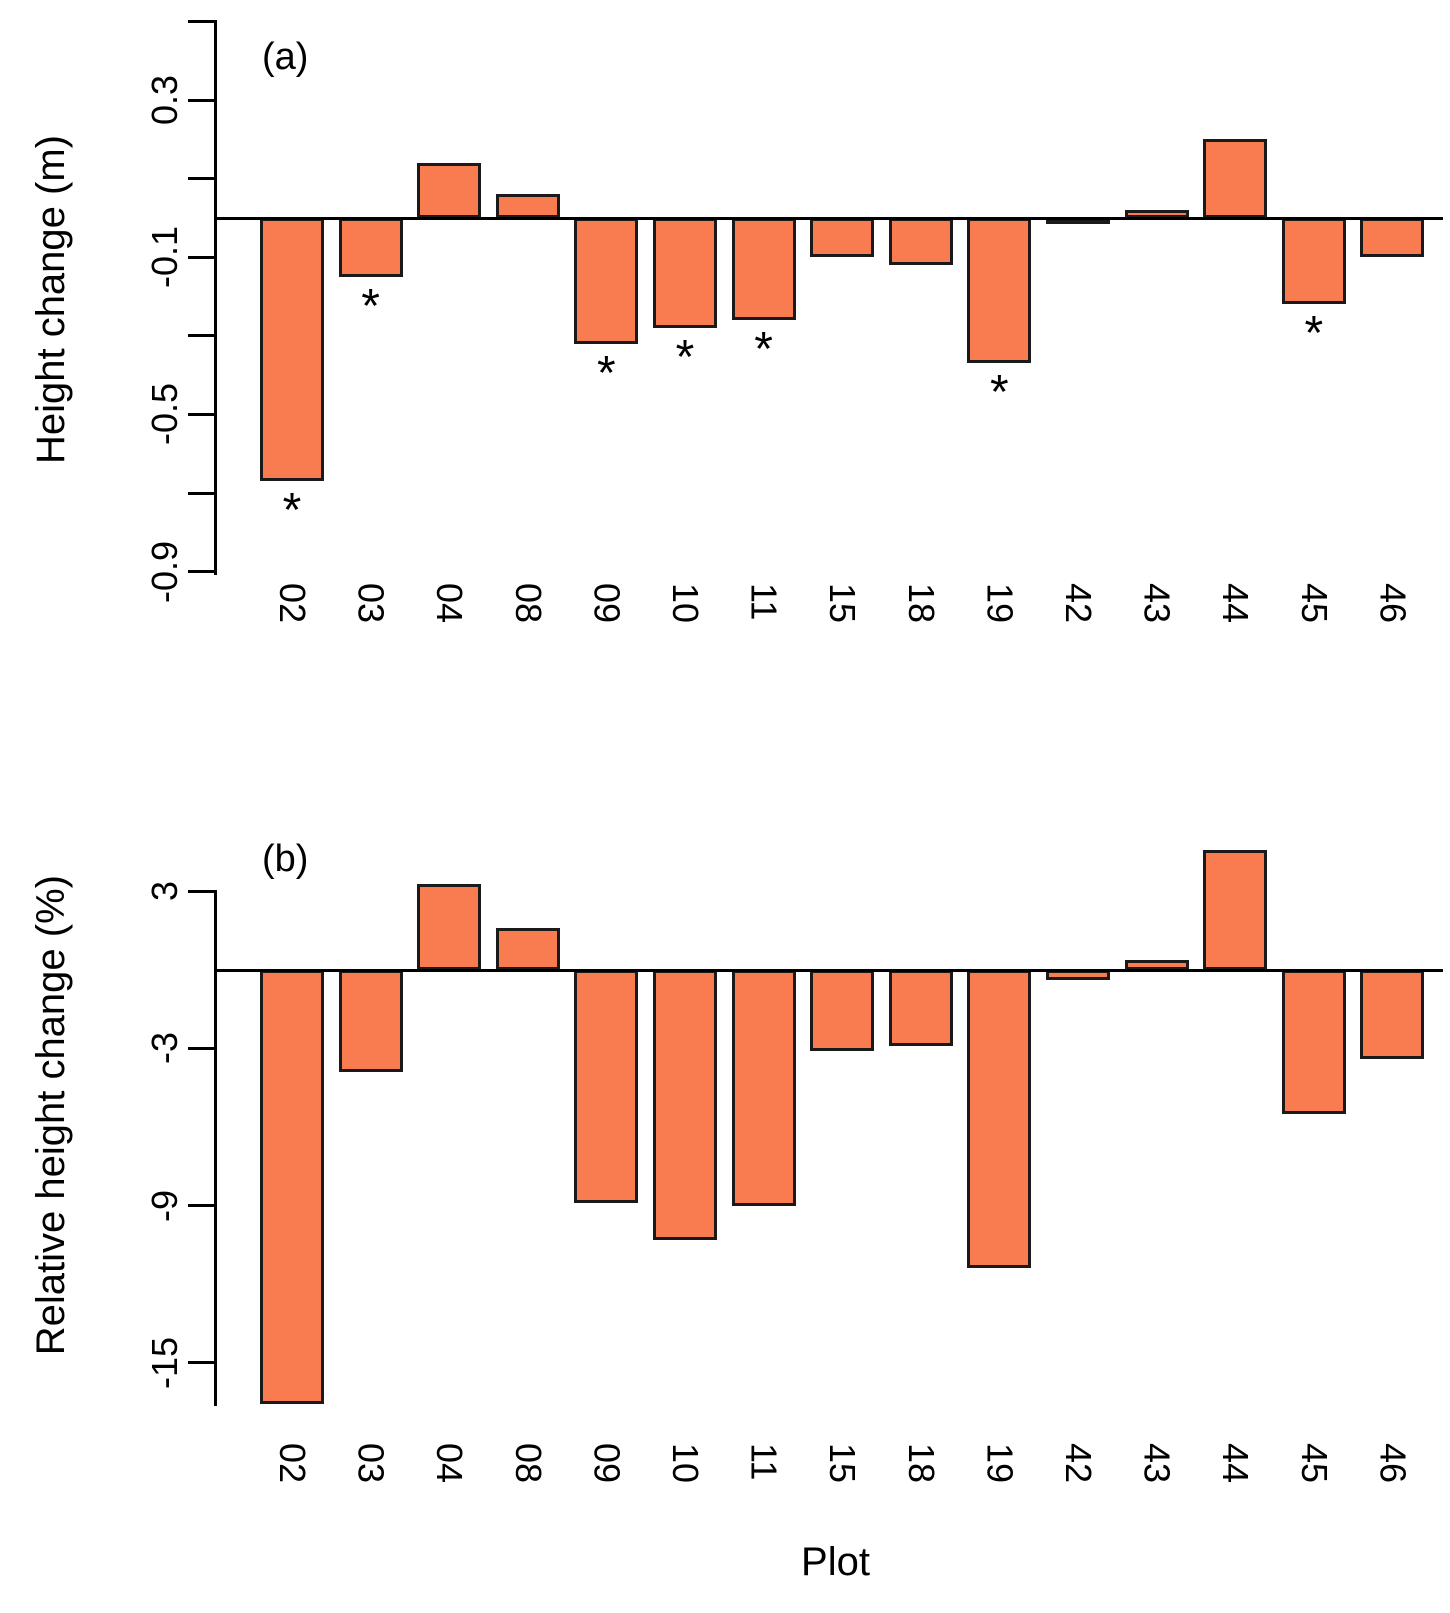  Describe the element at coordinates (843, 603) in the screenshot. I see `panel-a-x-tick-label-15: 15` at that location.